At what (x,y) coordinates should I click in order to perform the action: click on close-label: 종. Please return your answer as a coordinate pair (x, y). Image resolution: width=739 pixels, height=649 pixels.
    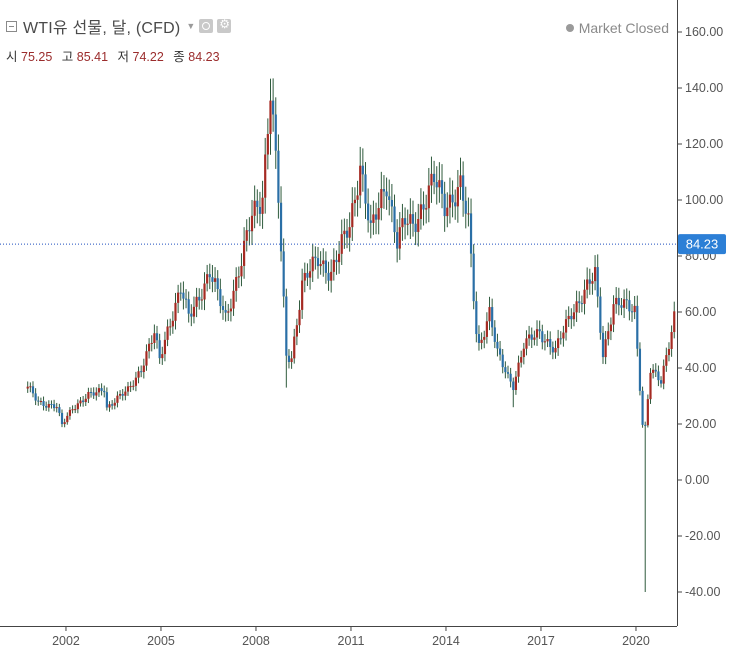
    Looking at the image, I should click on (179, 57).